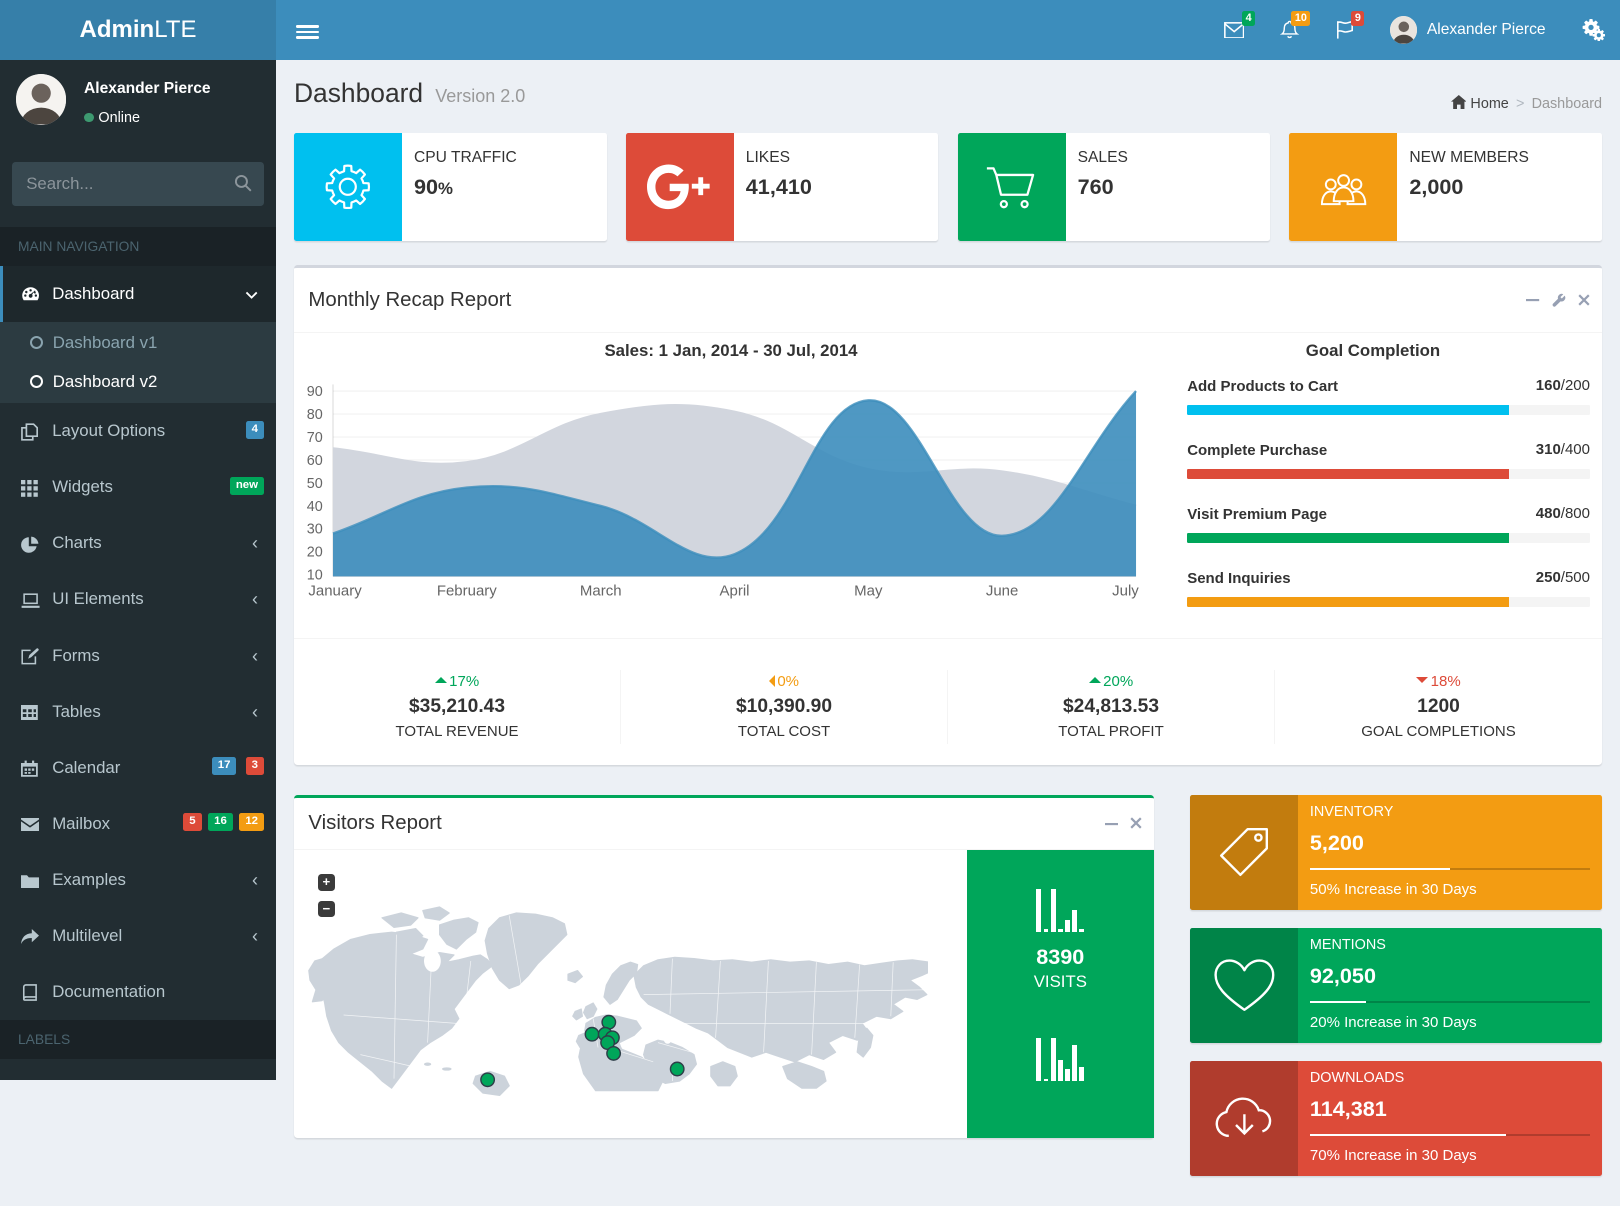 This screenshot has width=1620, height=1206. I want to click on svg-text: 80, so click(315, 415).